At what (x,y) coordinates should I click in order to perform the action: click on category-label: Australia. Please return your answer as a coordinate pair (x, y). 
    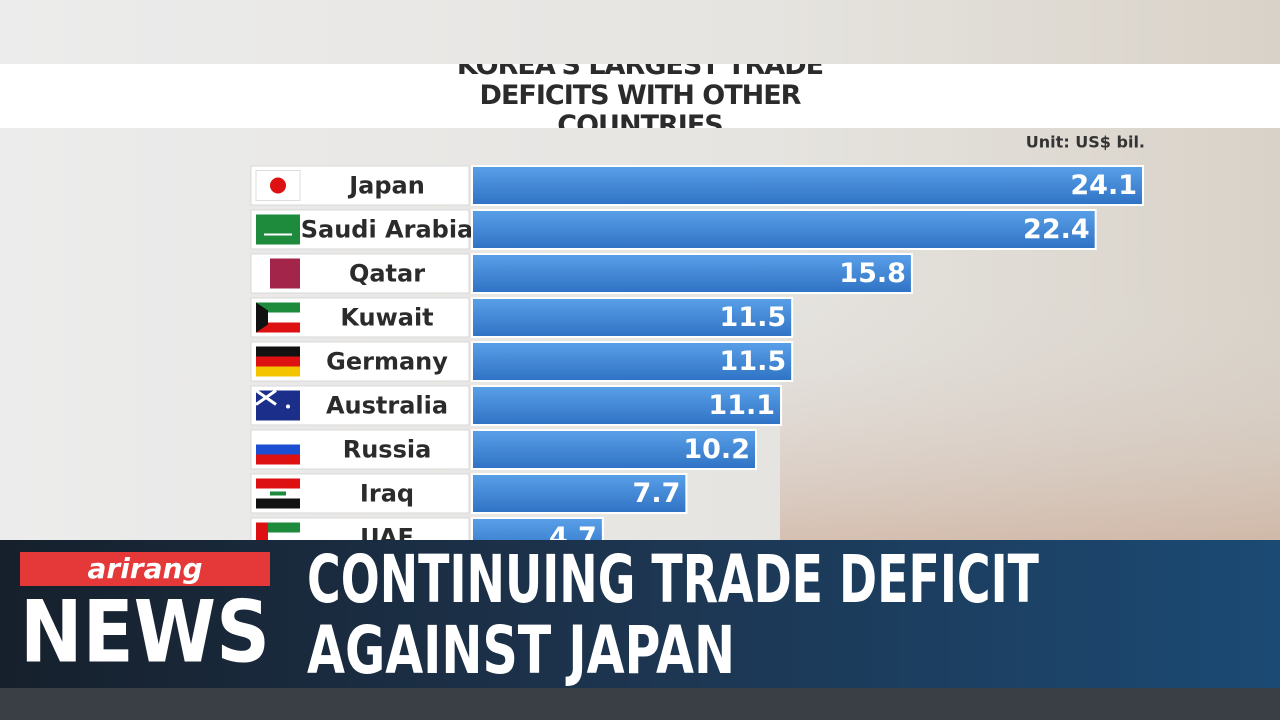
    Looking at the image, I should click on (387, 406).